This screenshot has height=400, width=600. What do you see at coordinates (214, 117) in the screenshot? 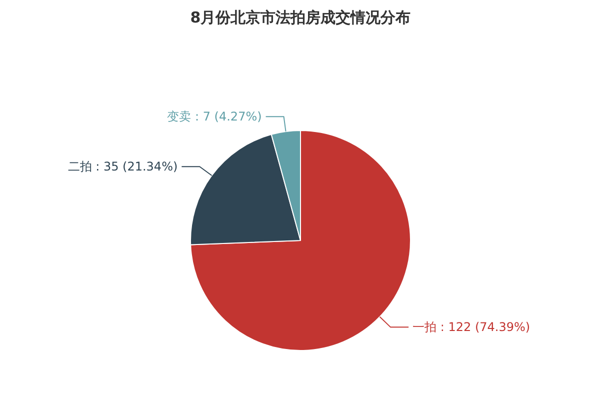
I see `slice-label: 变卖 : 7 (4.27%)` at bounding box center [214, 117].